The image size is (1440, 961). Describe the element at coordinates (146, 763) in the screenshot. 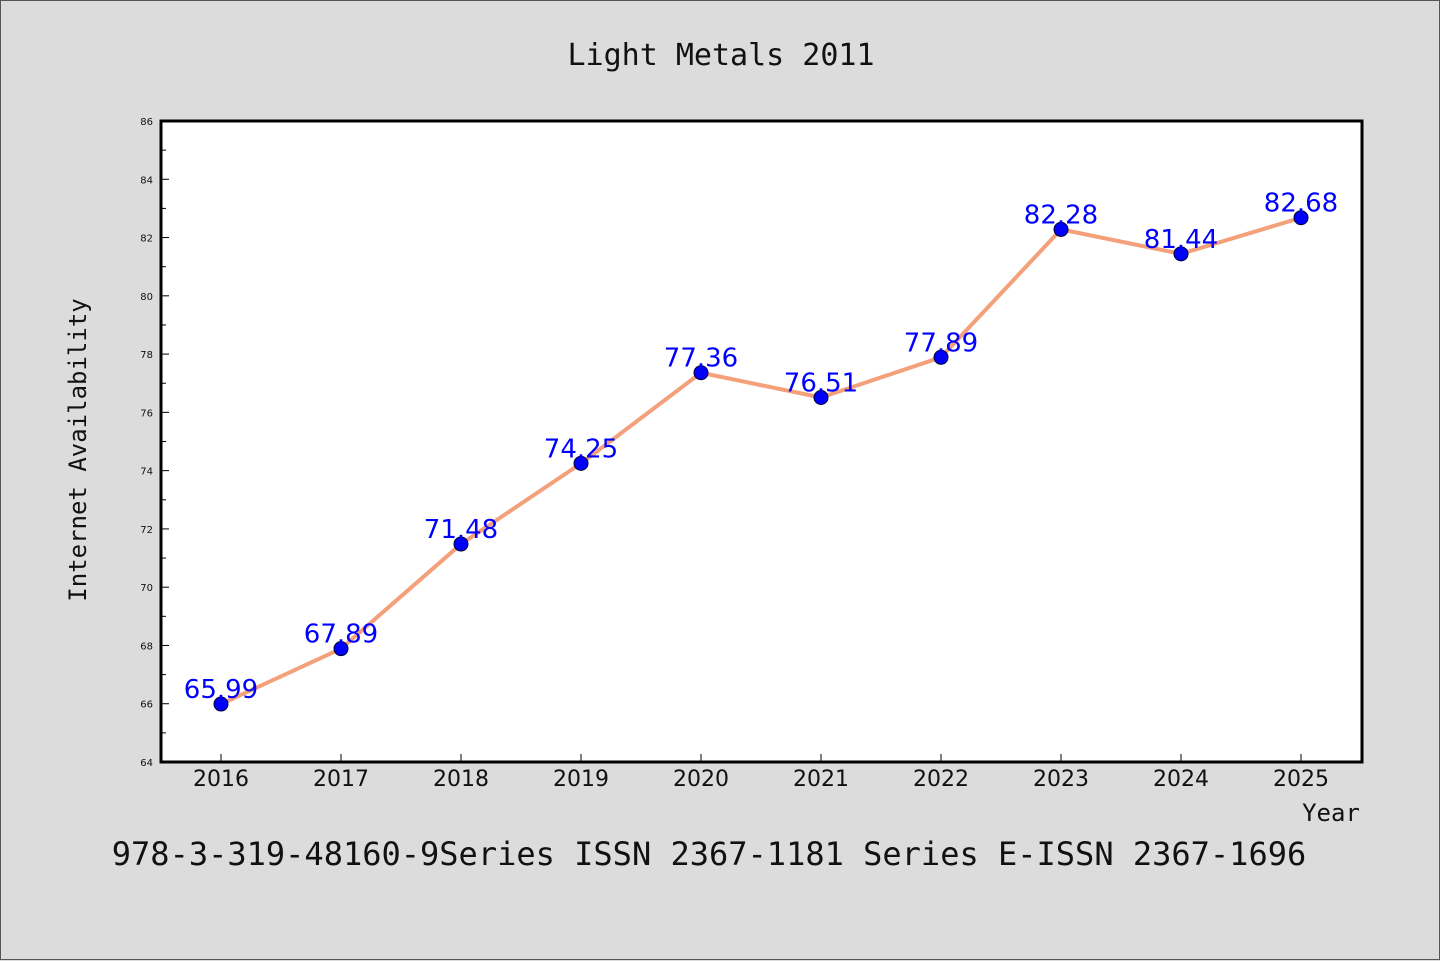

I see `y-tick-label: 64` at that location.